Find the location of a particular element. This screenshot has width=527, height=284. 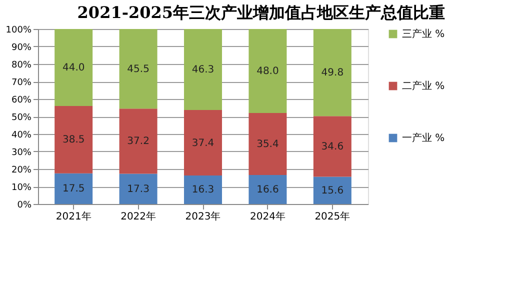

data-label: 34.6 is located at coordinates (332, 146).